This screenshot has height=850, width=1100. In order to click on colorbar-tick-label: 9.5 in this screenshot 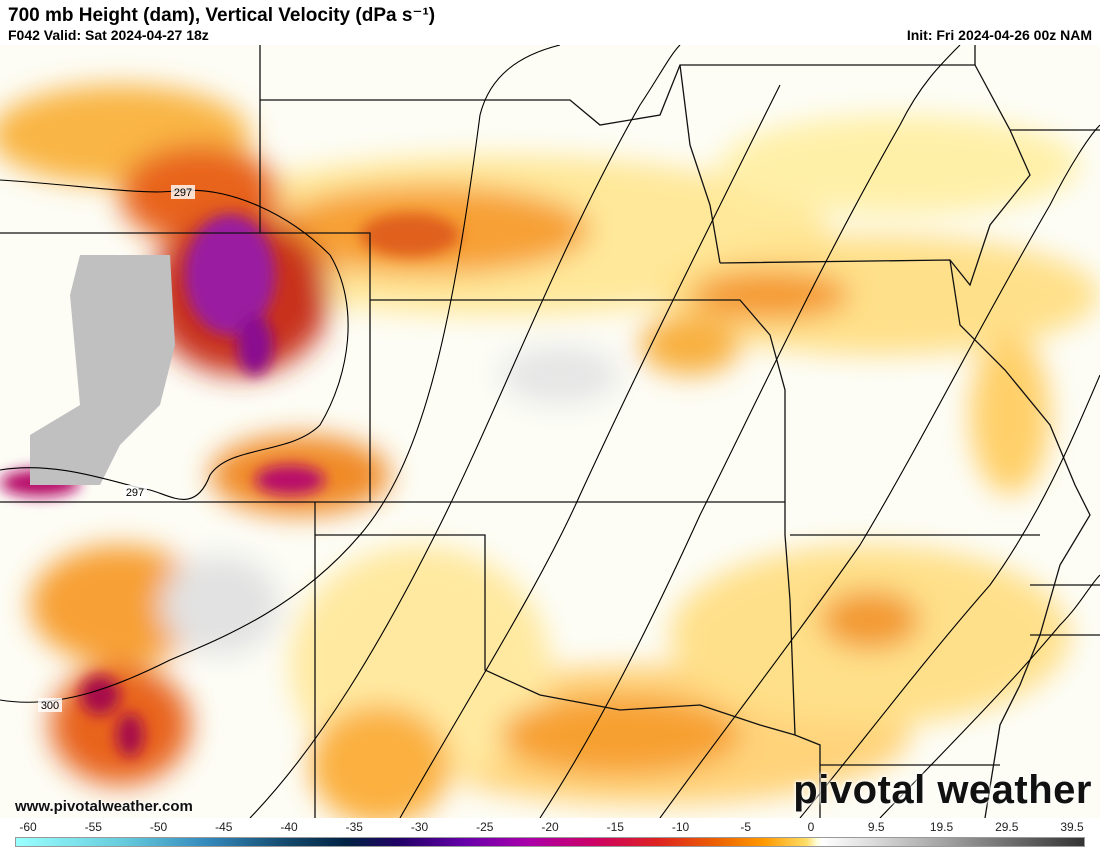, I will do `click(876, 827)`.